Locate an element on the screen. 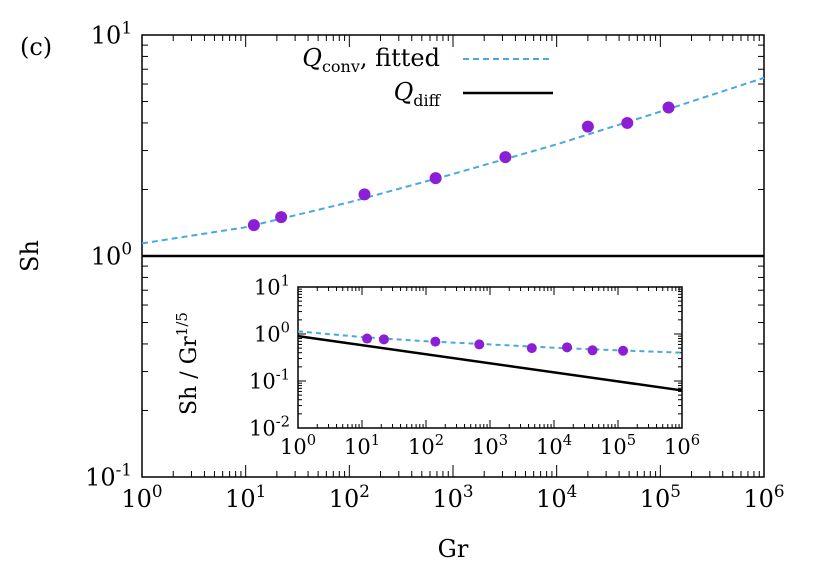  inset-x-tick-label: 101 is located at coordinates (362, 445).